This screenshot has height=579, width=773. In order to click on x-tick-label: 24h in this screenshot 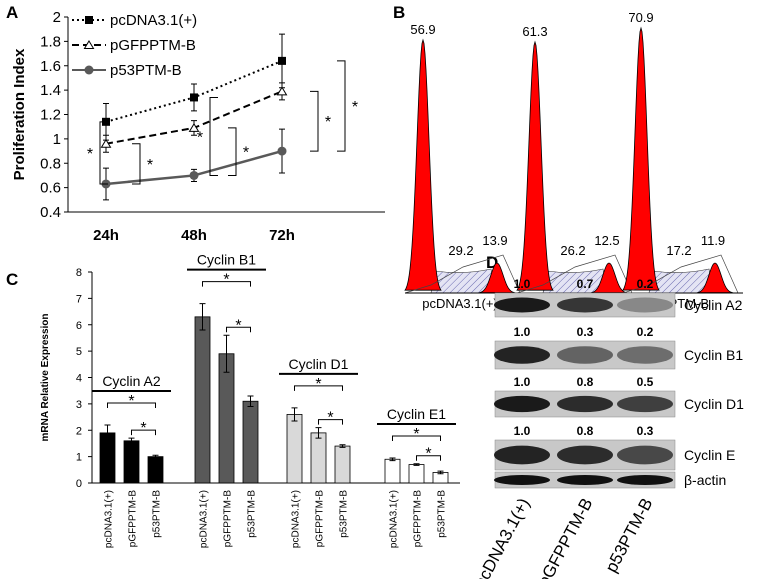, I will do `click(106, 235)`.